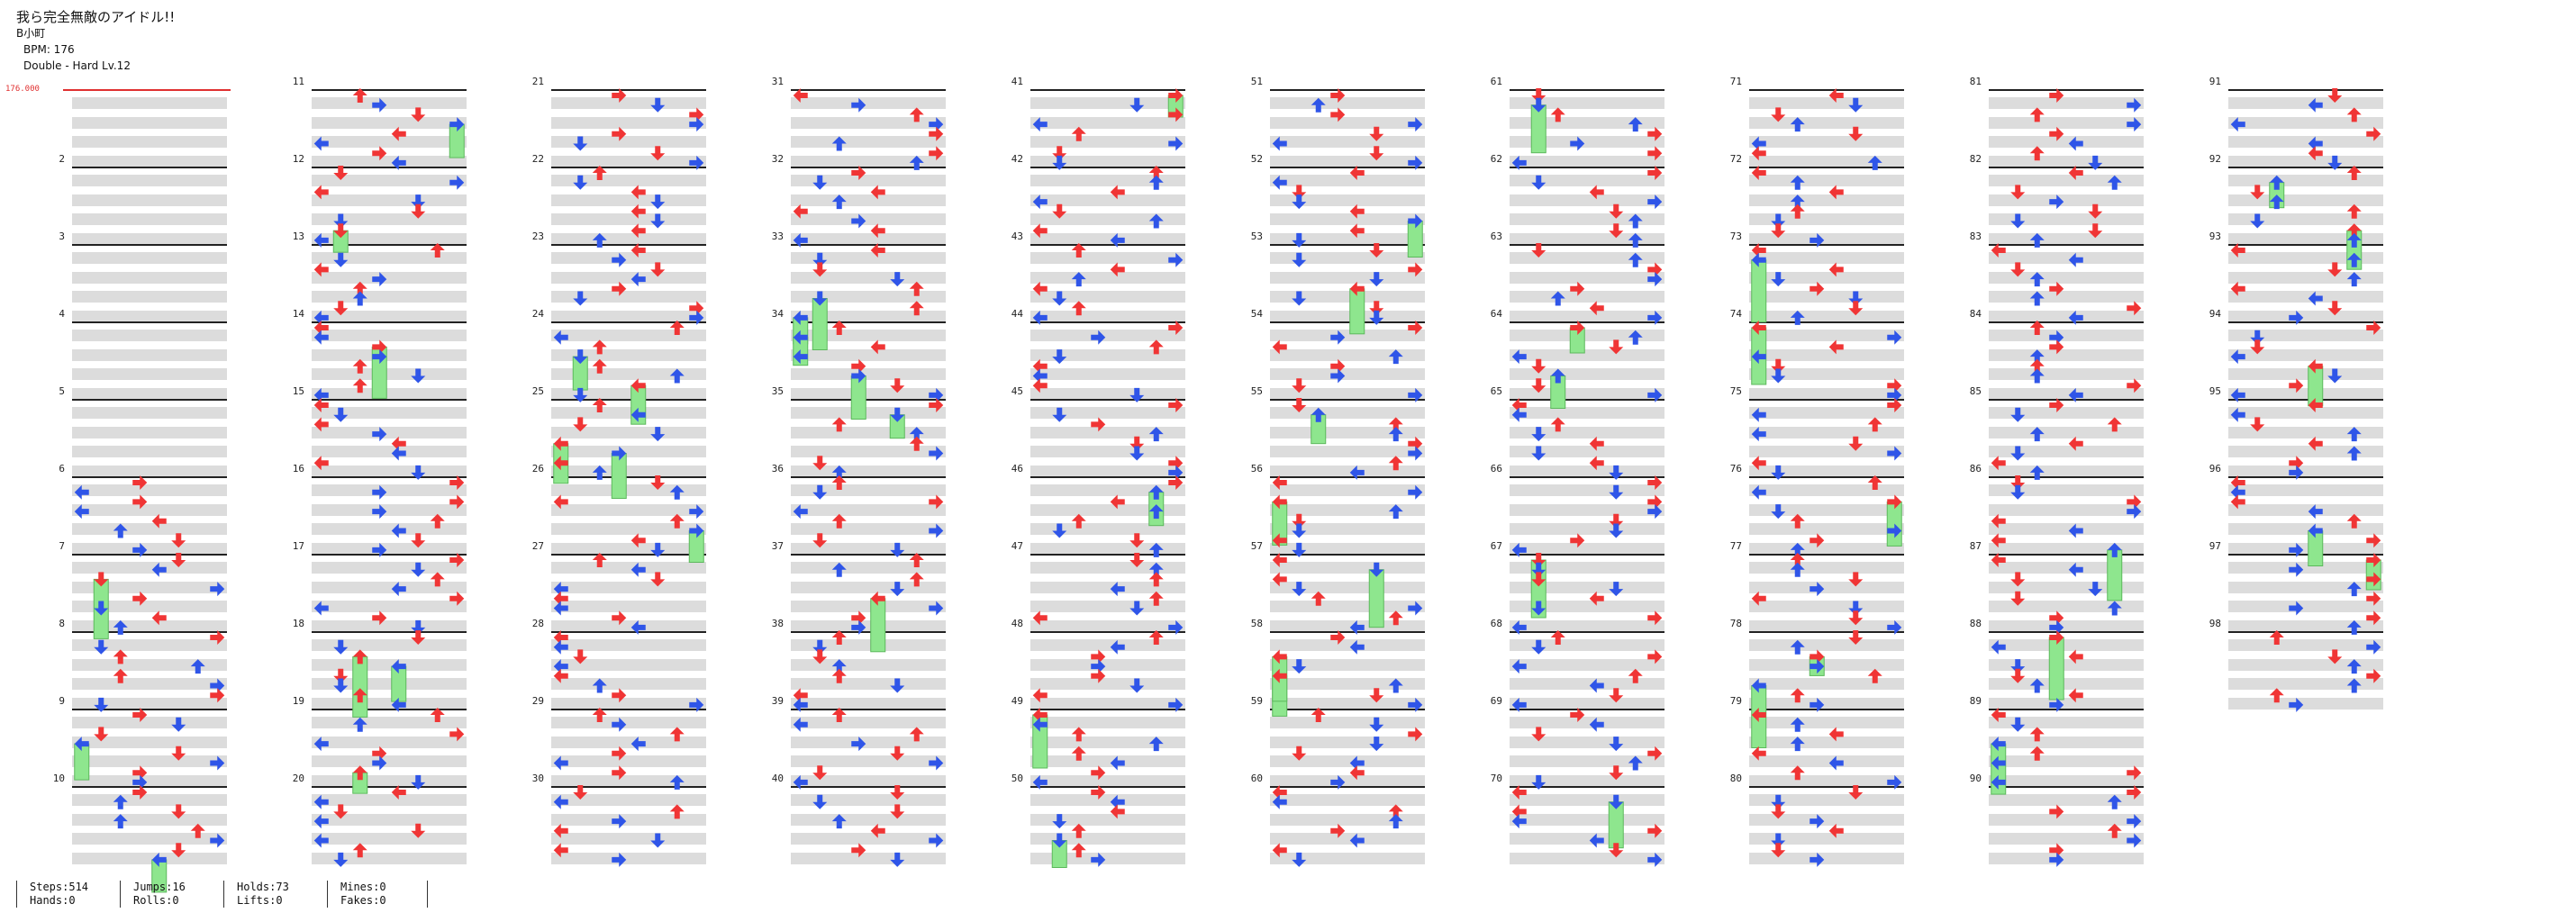 The height and width of the screenshot is (922, 2576). I want to click on measure-number: 70, so click(1496, 778).